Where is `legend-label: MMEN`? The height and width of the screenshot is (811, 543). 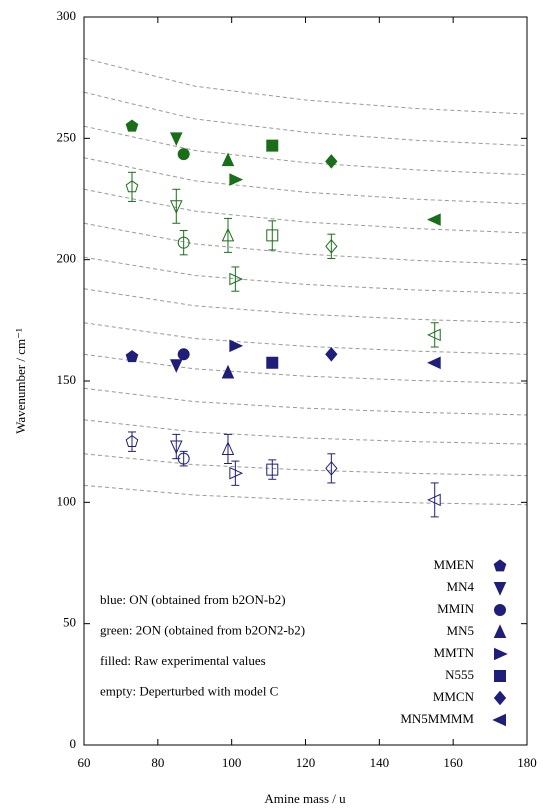 legend-label: MMEN is located at coordinates (454, 564).